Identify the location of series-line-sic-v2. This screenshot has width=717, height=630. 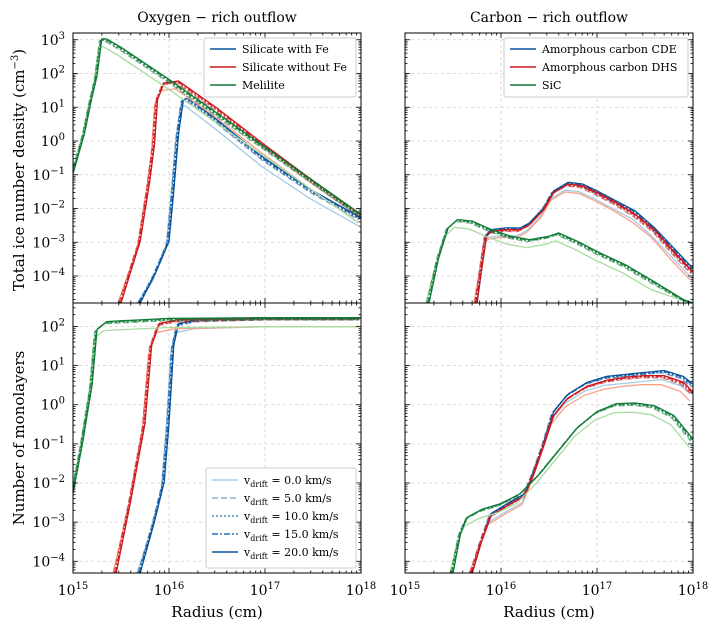
(571, 488).